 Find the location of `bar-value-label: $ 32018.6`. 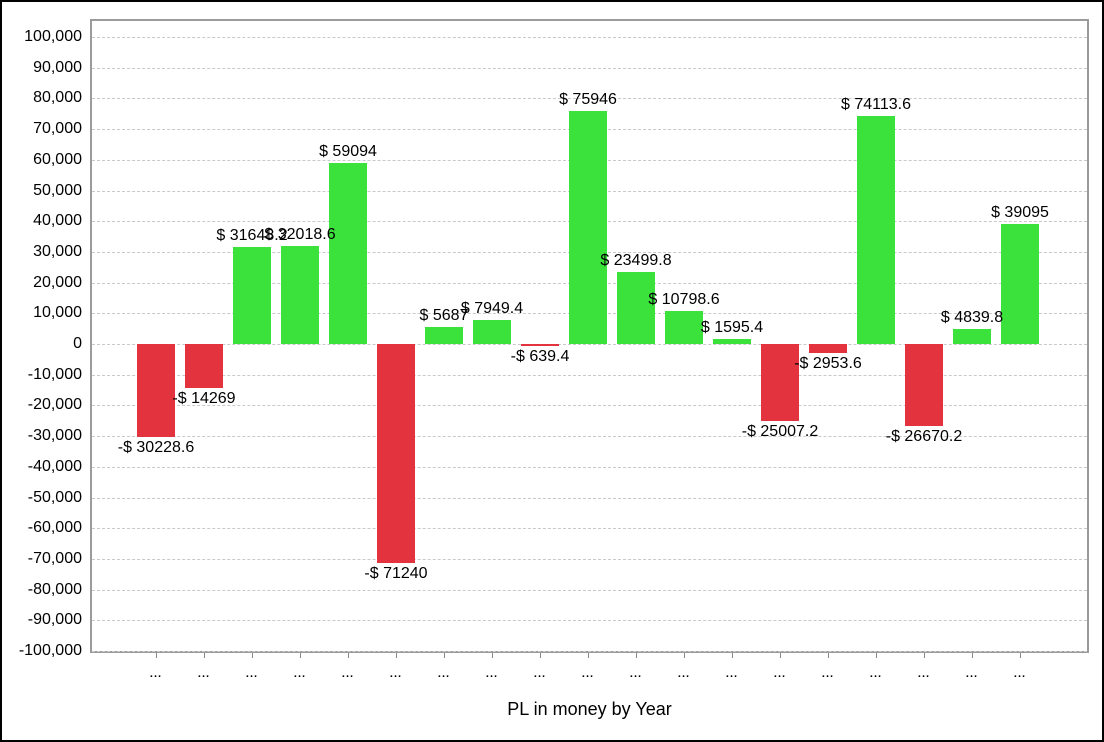

bar-value-label: $ 32018.6 is located at coordinates (300, 234).